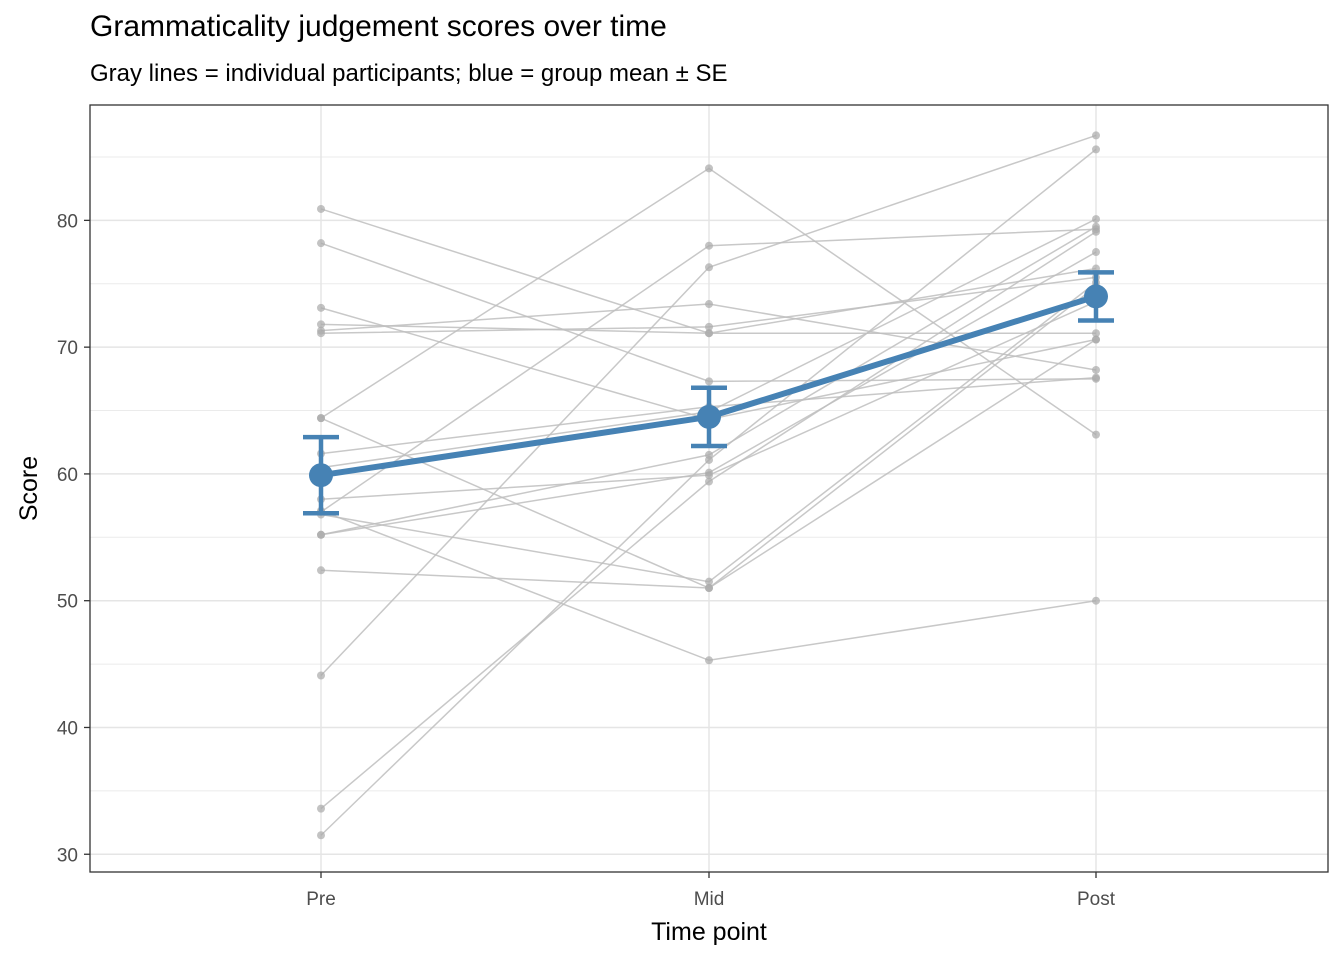  Describe the element at coordinates (67, 475) in the screenshot. I see `y-tick-label: 60` at that location.